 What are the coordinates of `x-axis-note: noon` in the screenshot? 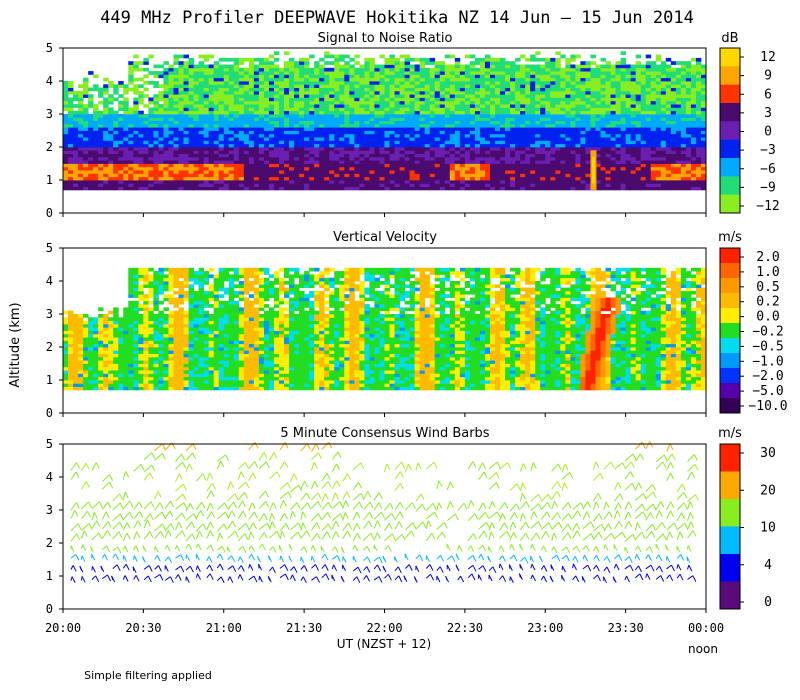 It's located at (703, 649).